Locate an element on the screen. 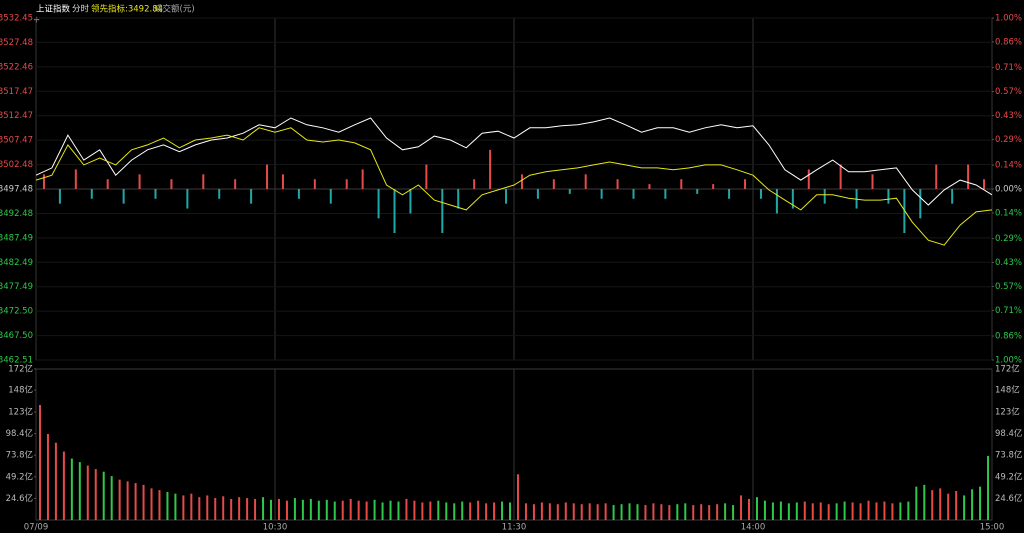  legend-indicator: 领先指标:3492.84 is located at coordinates (127, 9).